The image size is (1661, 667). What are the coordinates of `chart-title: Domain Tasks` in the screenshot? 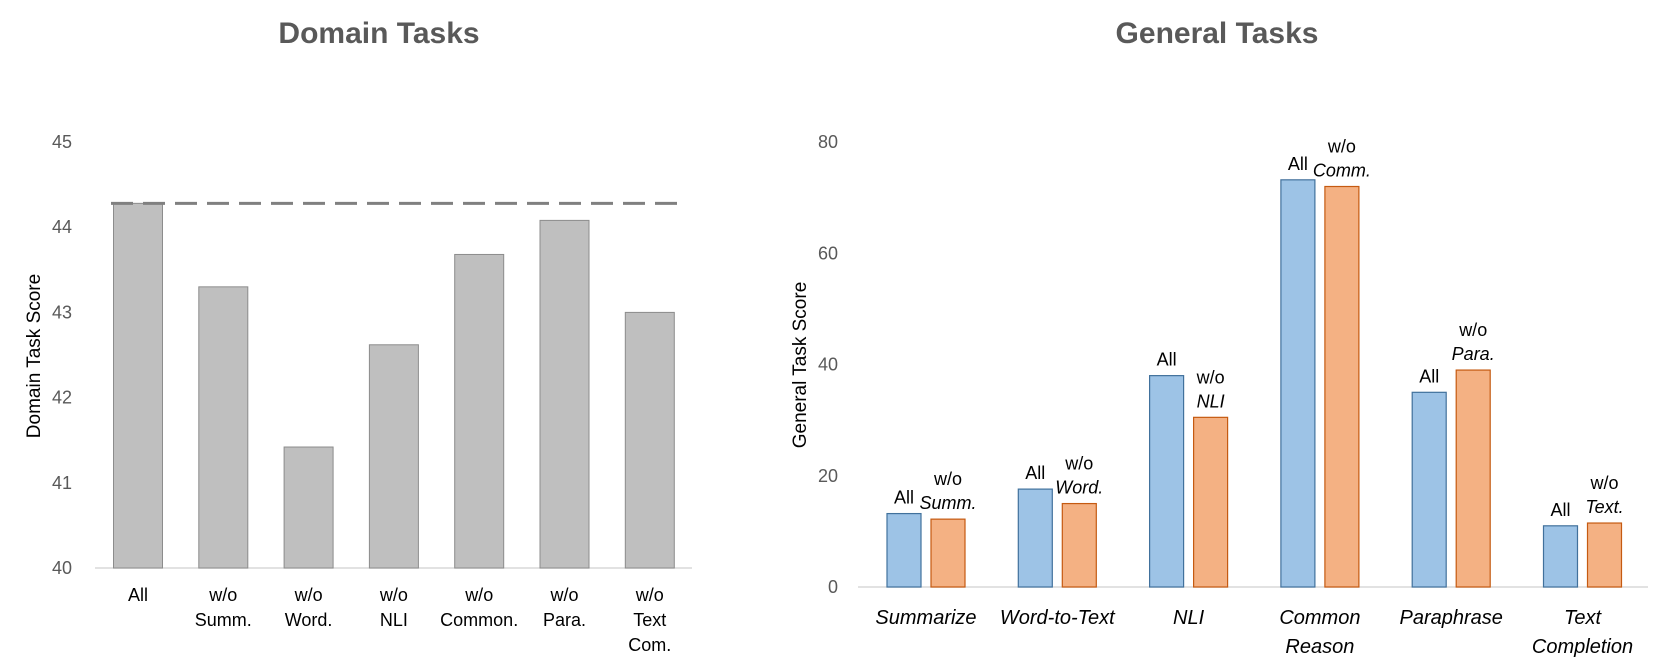 It's located at (378, 33).